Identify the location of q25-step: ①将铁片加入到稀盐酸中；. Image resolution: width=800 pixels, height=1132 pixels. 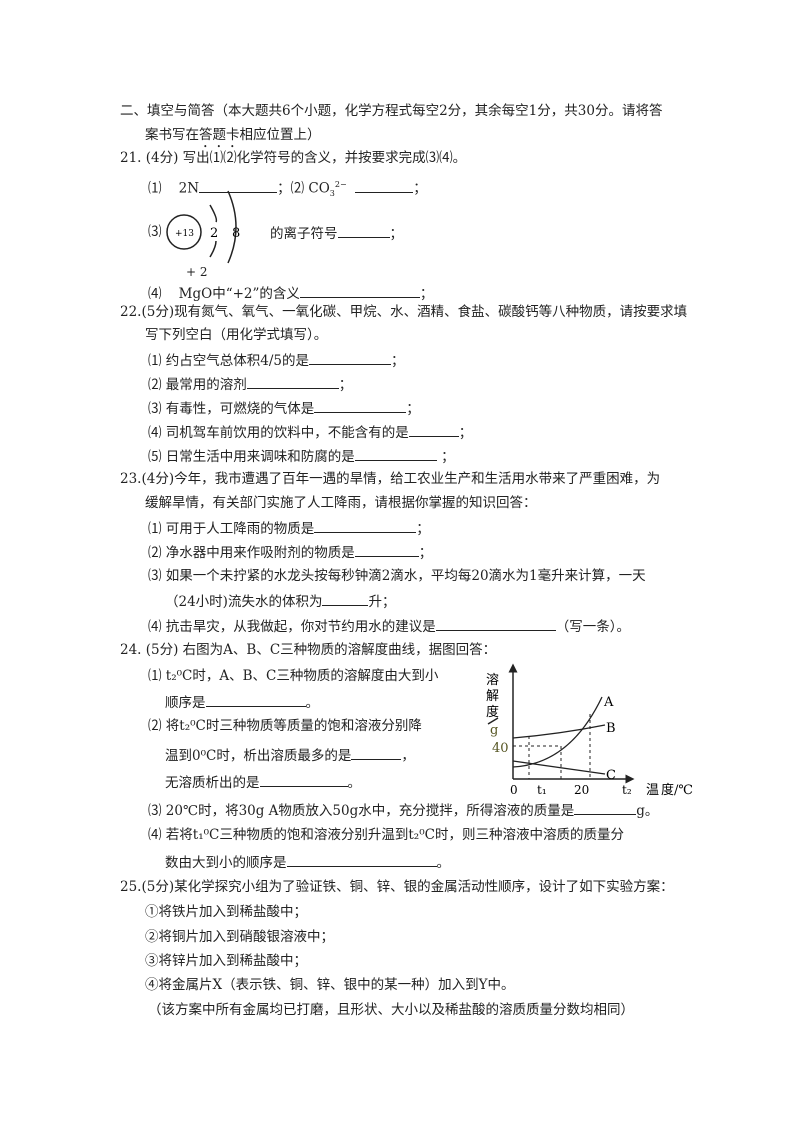
(226, 912).